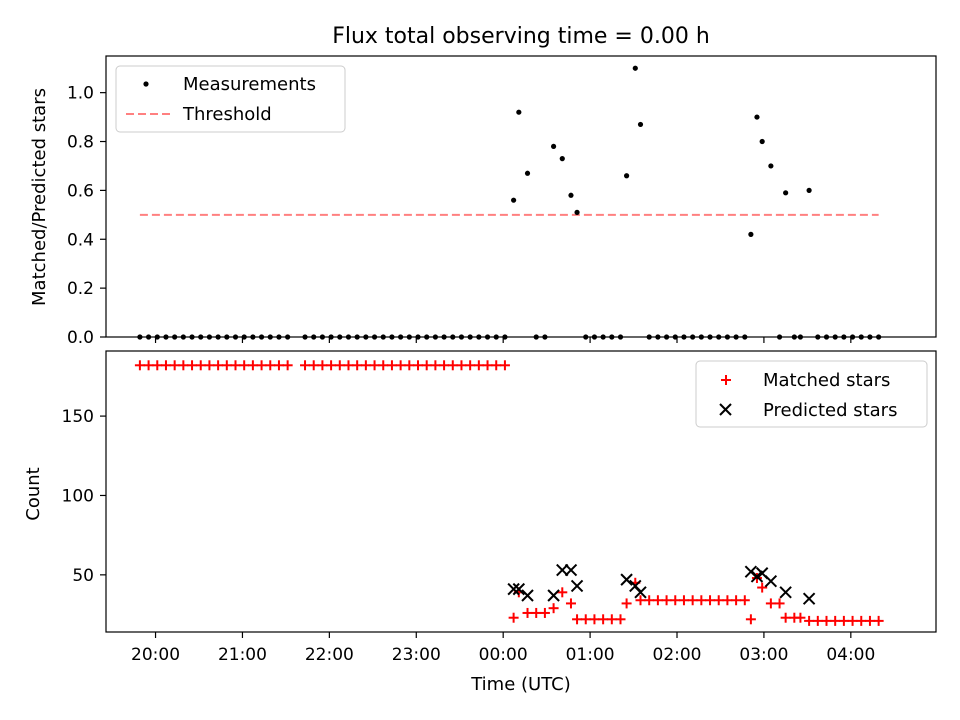  Describe the element at coordinates (763, 655) in the screenshot. I see `x-tick-label: 03:00` at that location.